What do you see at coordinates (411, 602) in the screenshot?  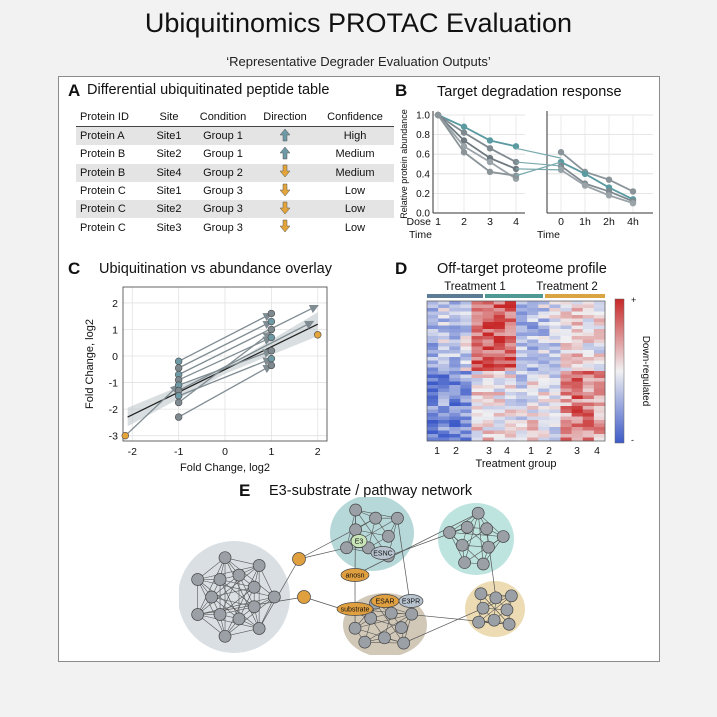 I see `e3pr-label: E3PR` at bounding box center [411, 602].